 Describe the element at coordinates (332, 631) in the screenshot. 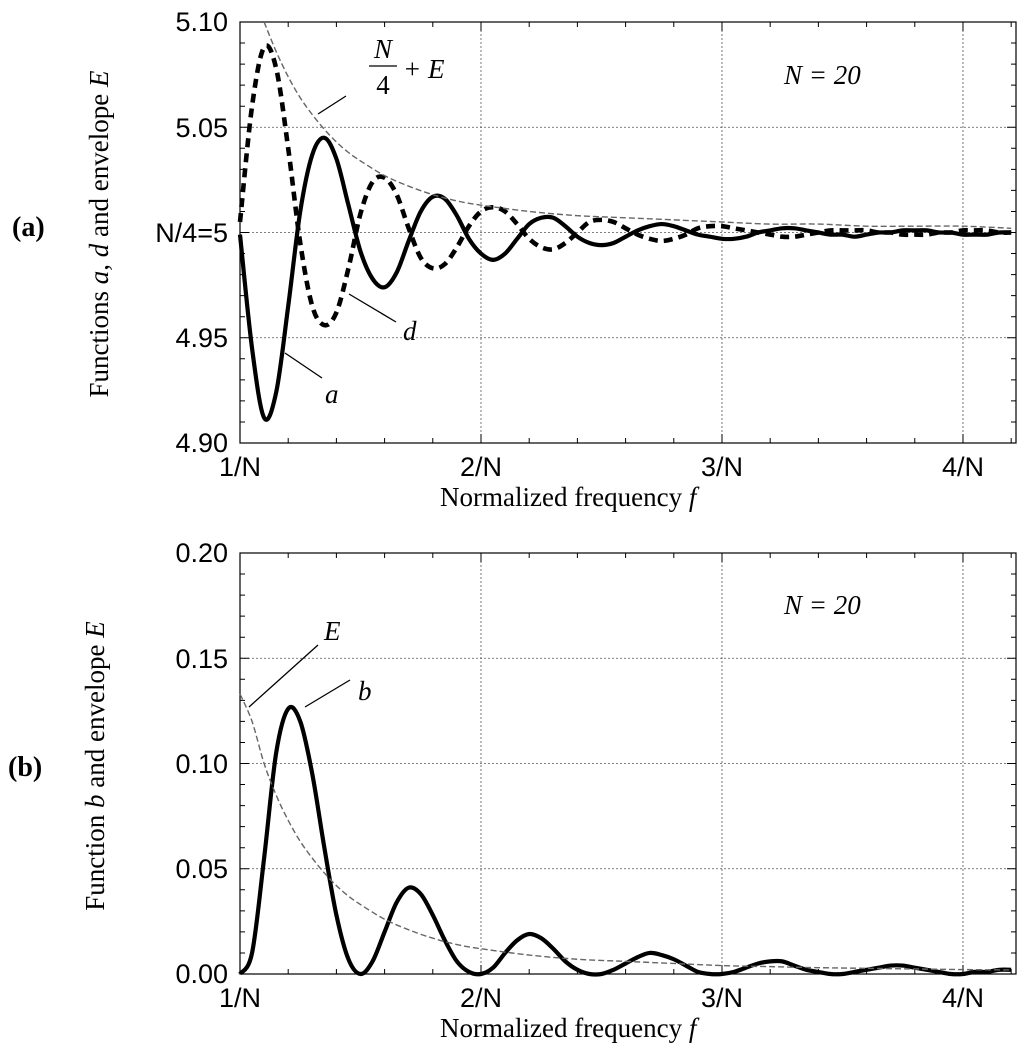

I see `panel-b-e-label: E` at that location.